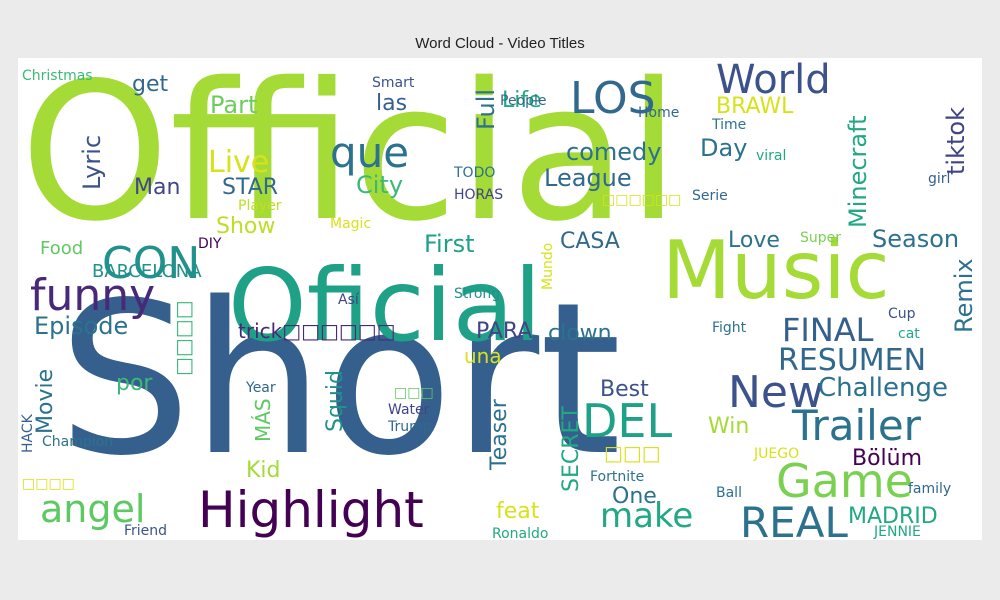 This screenshot has height=600, width=1000. Describe the element at coordinates (754, 240) in the screenshot. I see `word-love-35: Love` at that location.